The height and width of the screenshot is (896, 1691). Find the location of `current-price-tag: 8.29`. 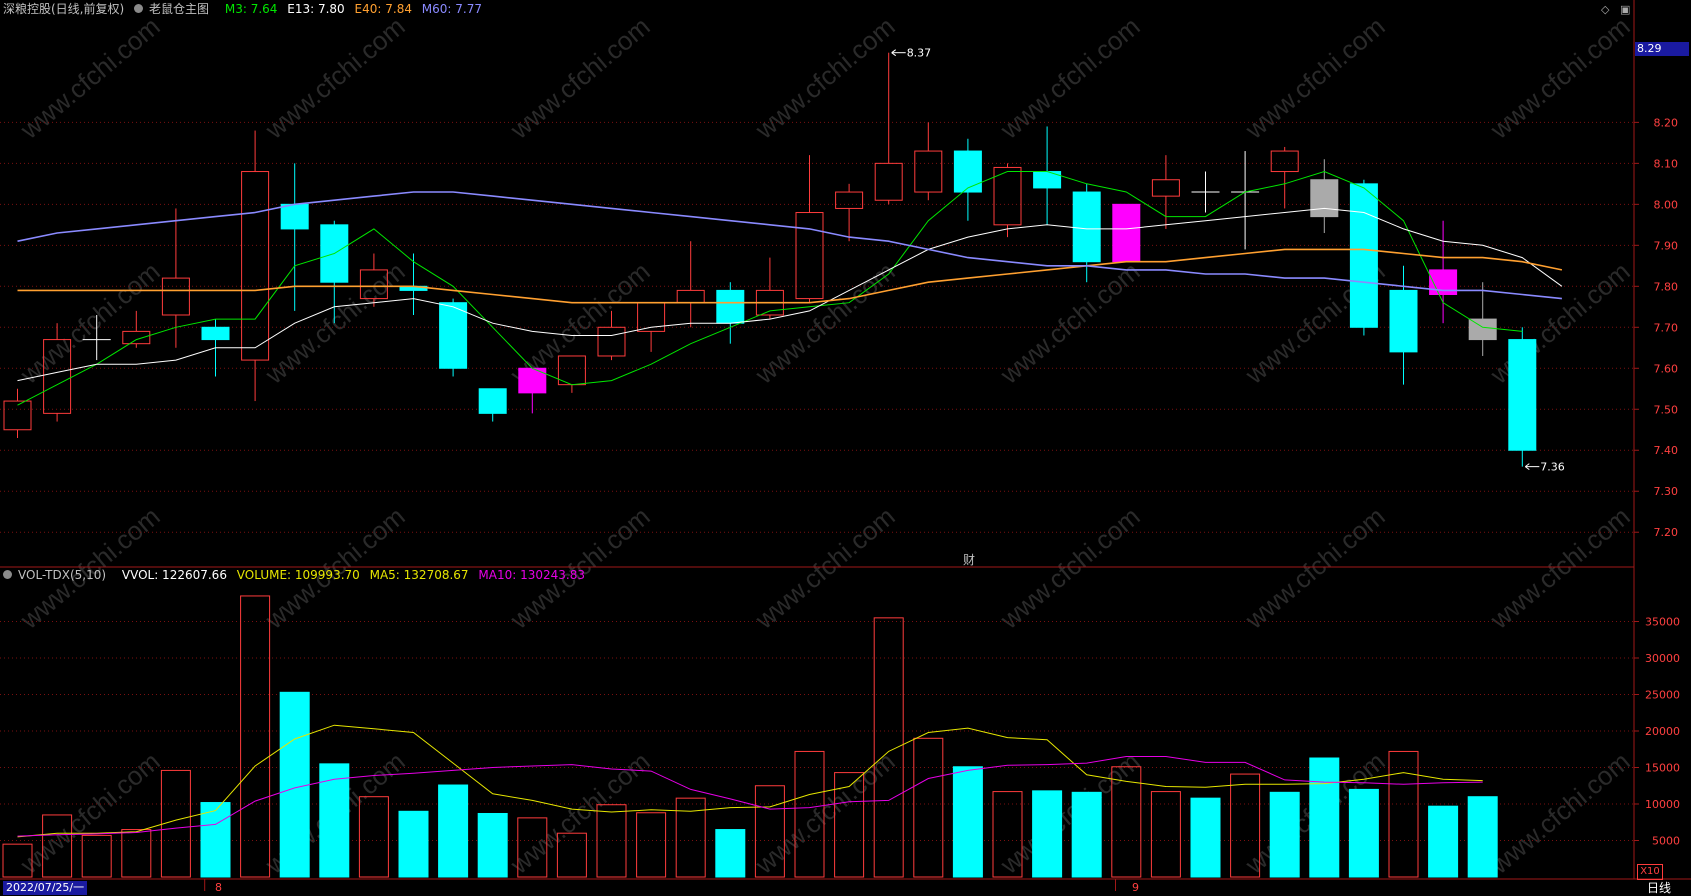

current-price-tag: 8.29 is located at coordinates (1662, 49).